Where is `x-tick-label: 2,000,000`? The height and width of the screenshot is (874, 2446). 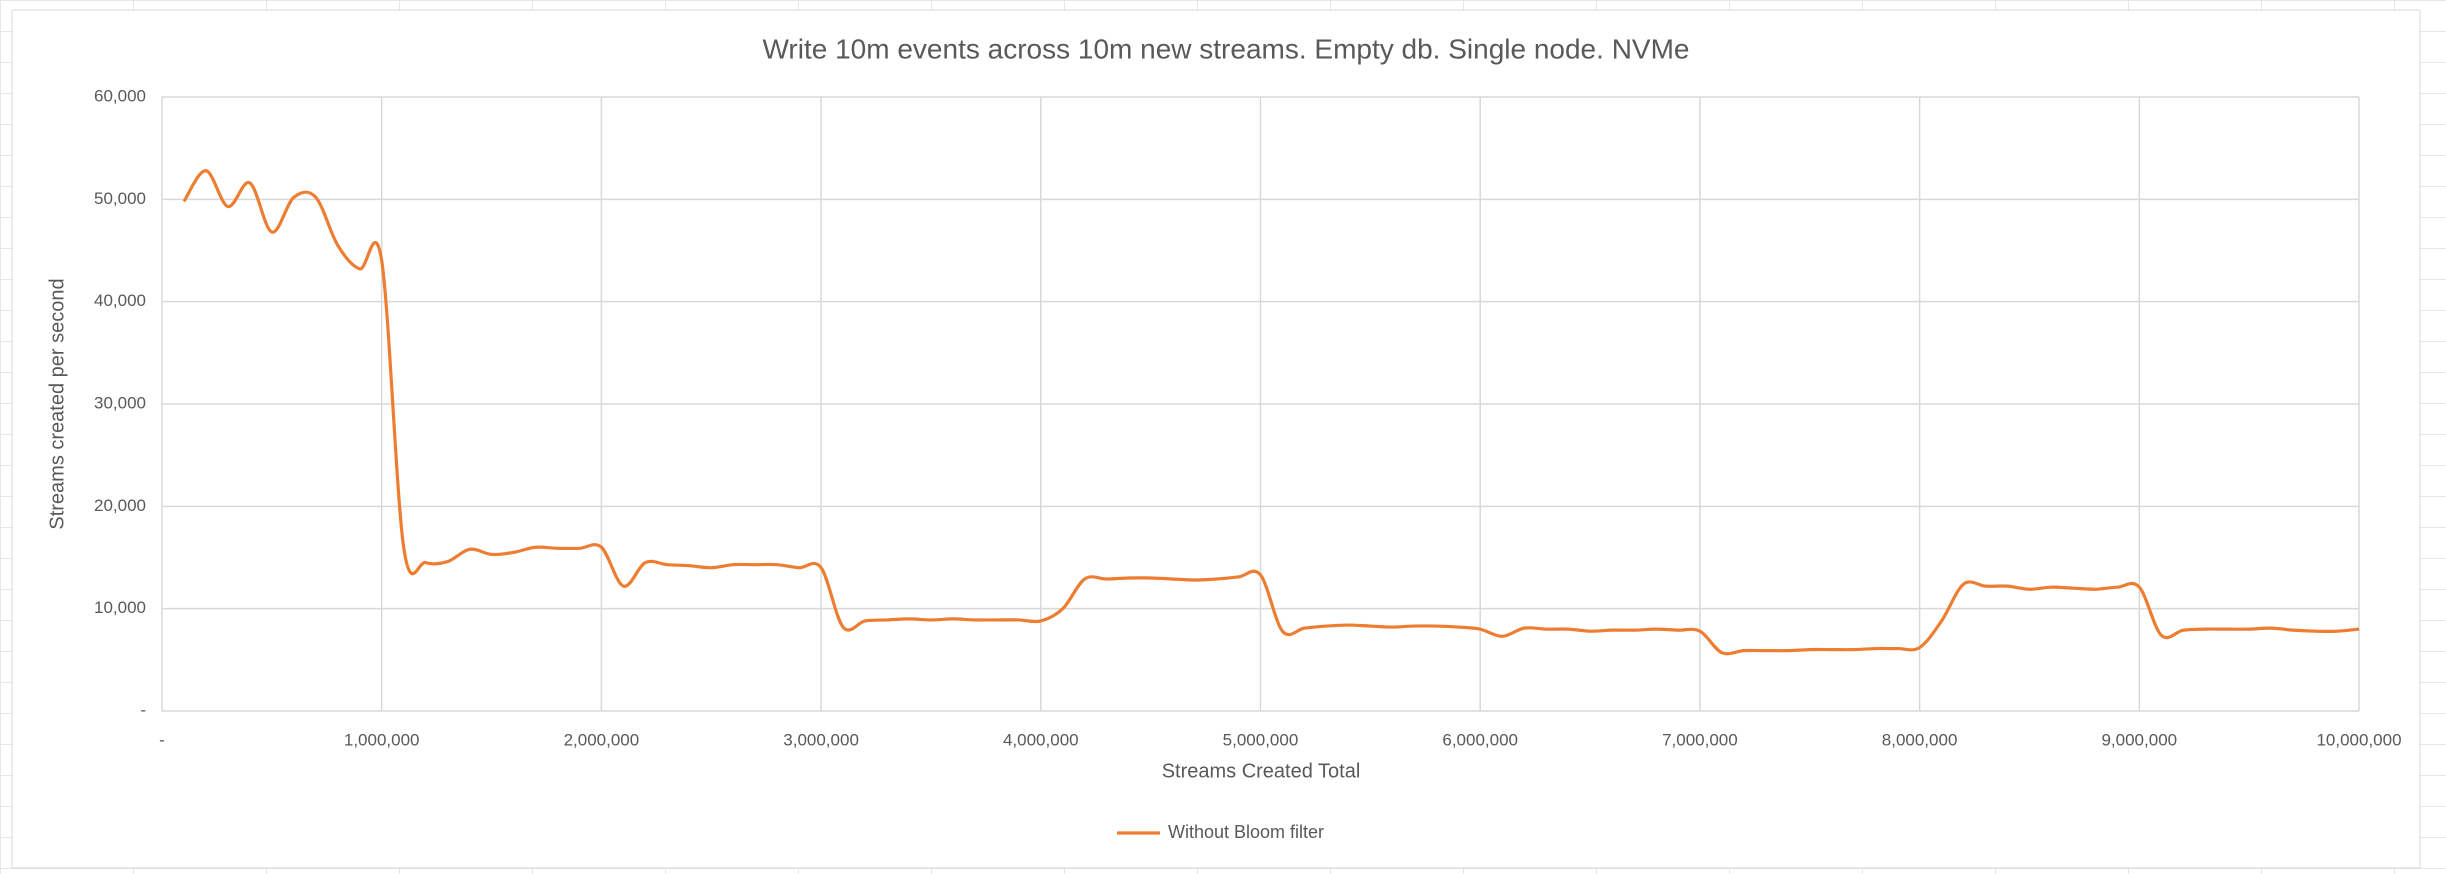 x-tick-label: 2,000,000 is located at coordinates (602, 739).